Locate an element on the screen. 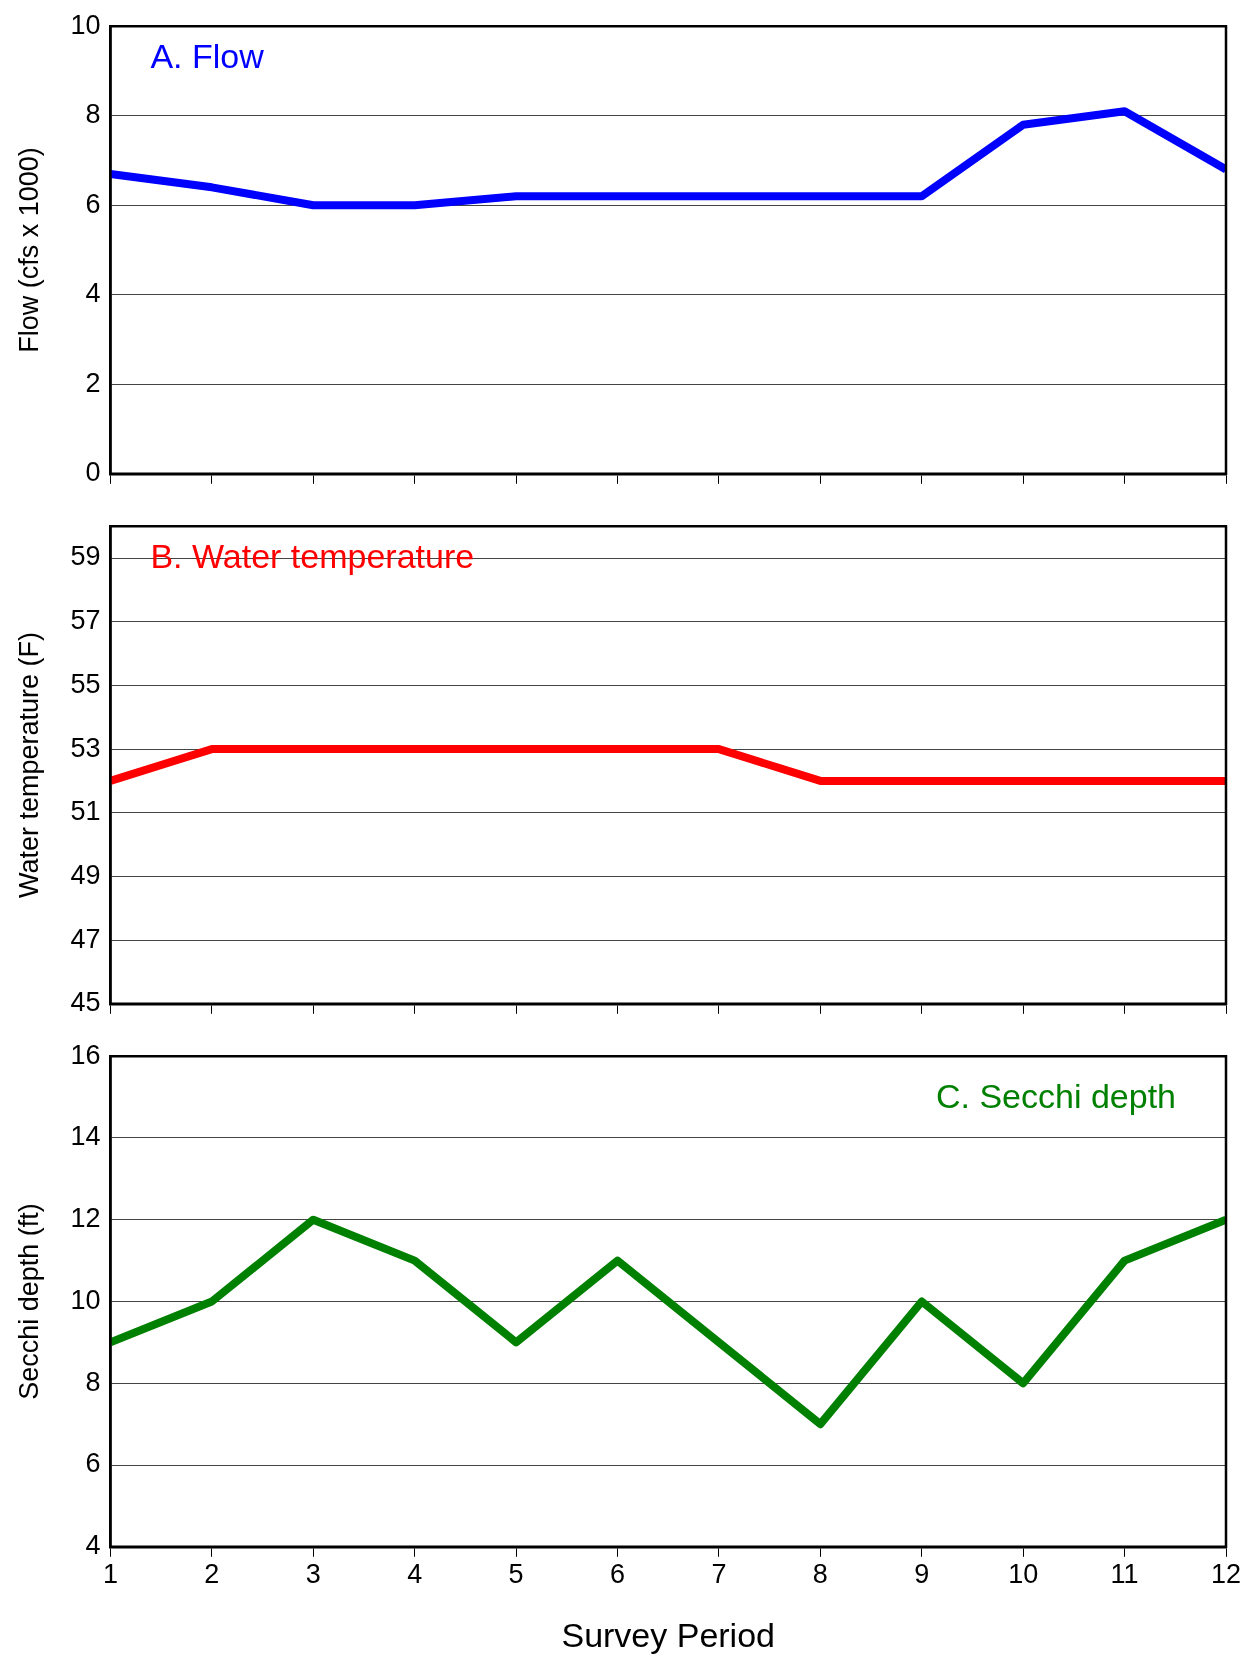 The width and height of the screenshot is (1254, 1662). y-tick-label: 14 is located at coordinates (85, 1136).